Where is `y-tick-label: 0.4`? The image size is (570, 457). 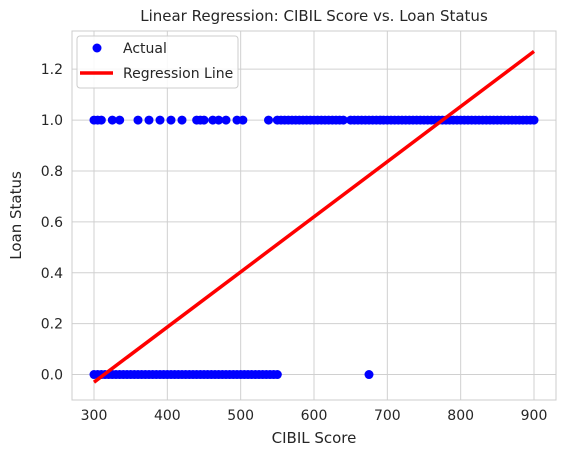
y-tick-label: 0.4 is located at coordinates (52, 274).